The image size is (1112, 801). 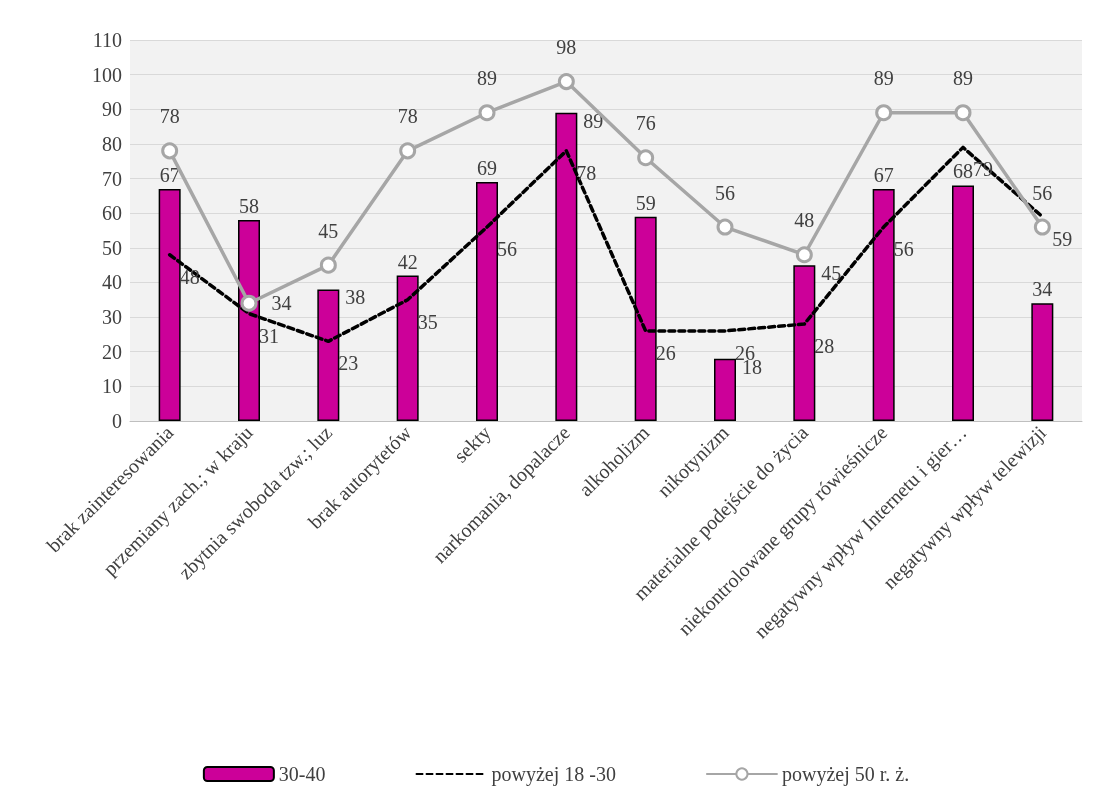 What do you see at coordinates (112, 282) in the screenshot?
I see `y-tick-label: 40` at bounding box center [112, 282].